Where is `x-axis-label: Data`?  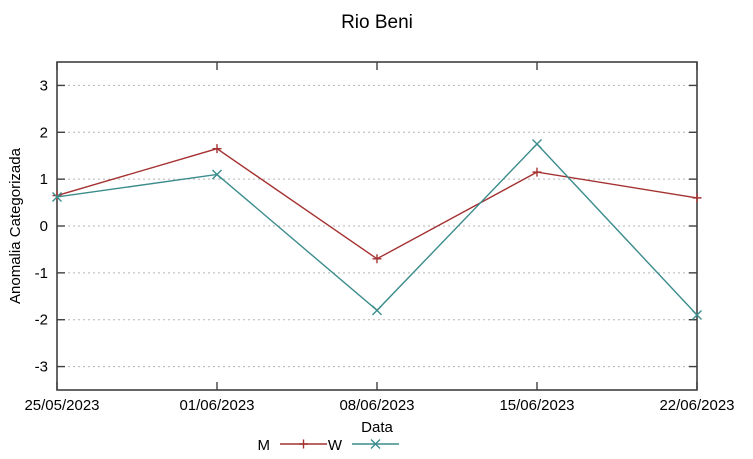
x-axis-label: Data is located at coordinates (377, 427).